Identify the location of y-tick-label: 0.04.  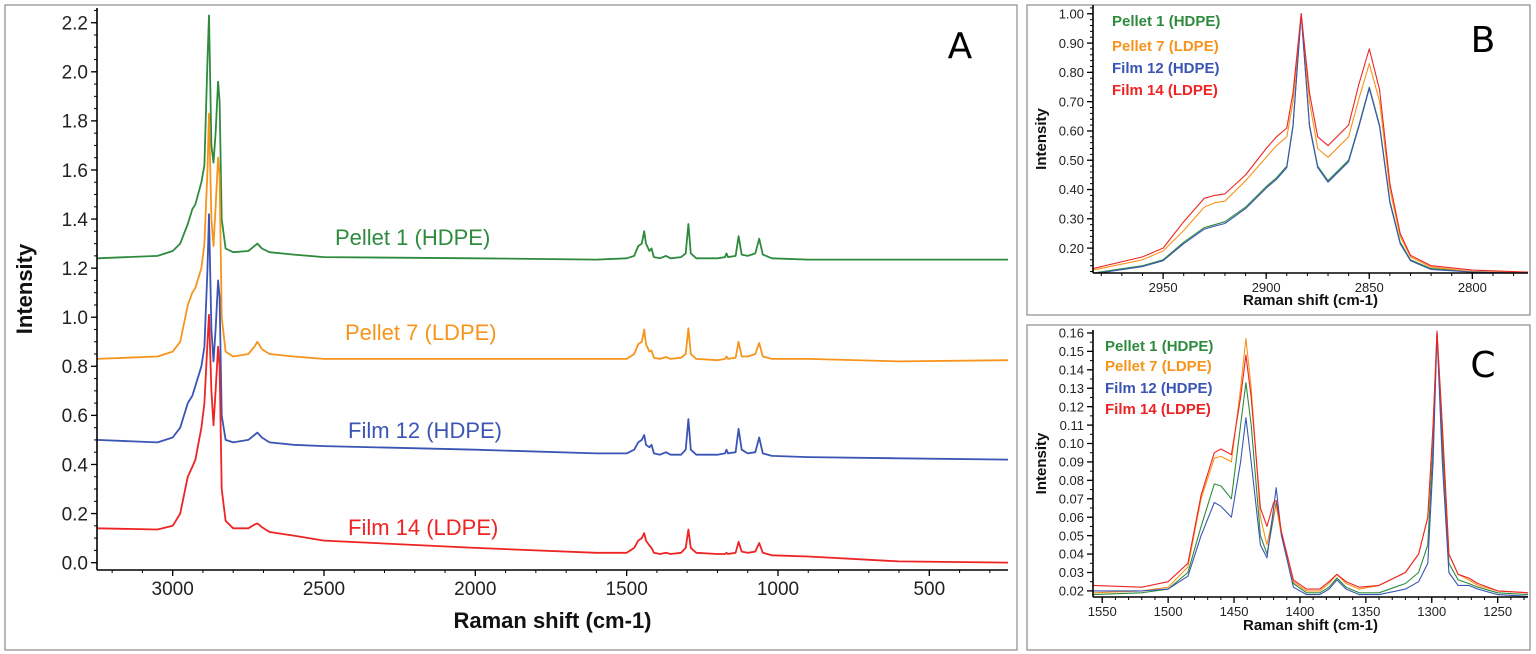
(1071, 554).